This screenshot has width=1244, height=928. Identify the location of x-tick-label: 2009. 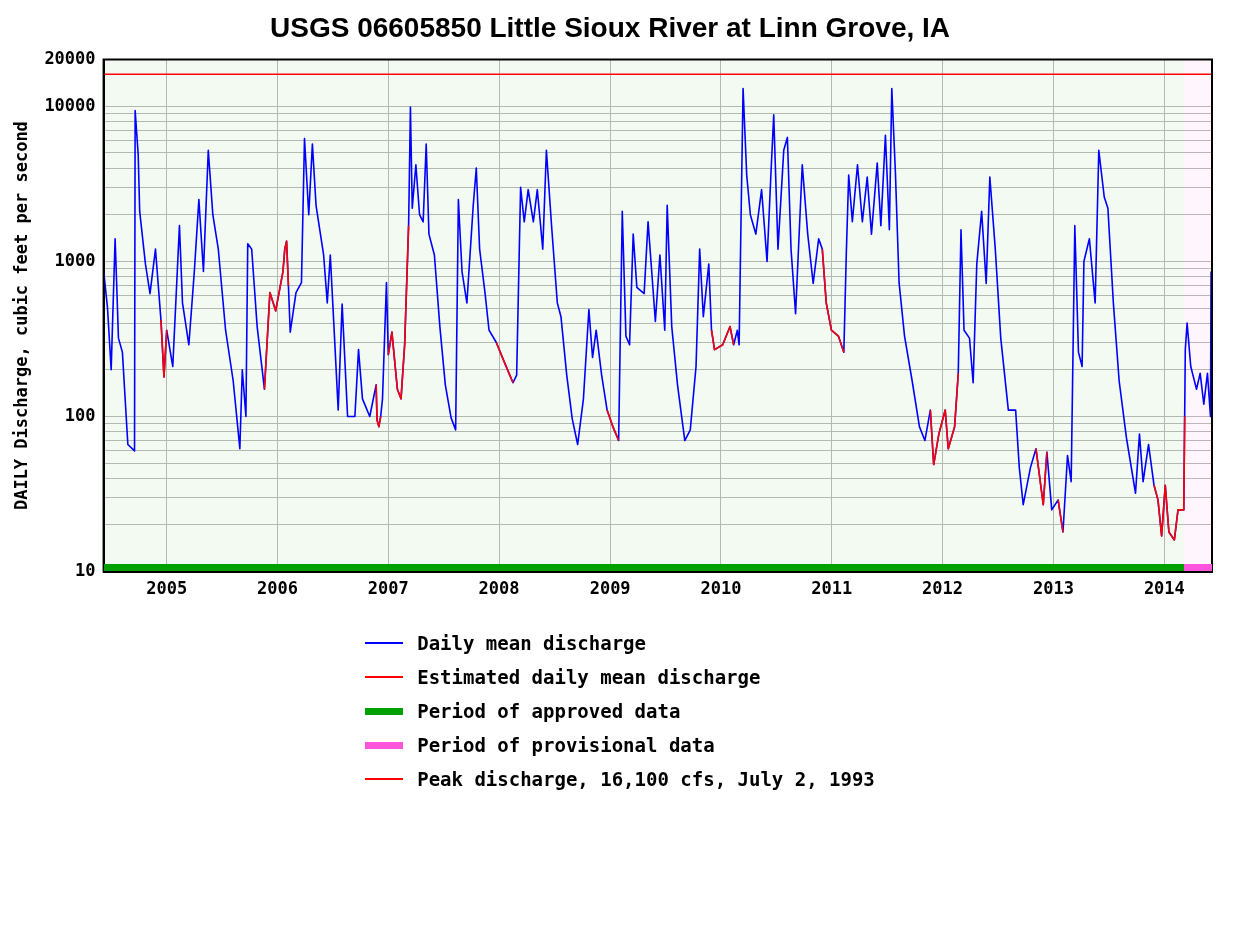
(610, 588).